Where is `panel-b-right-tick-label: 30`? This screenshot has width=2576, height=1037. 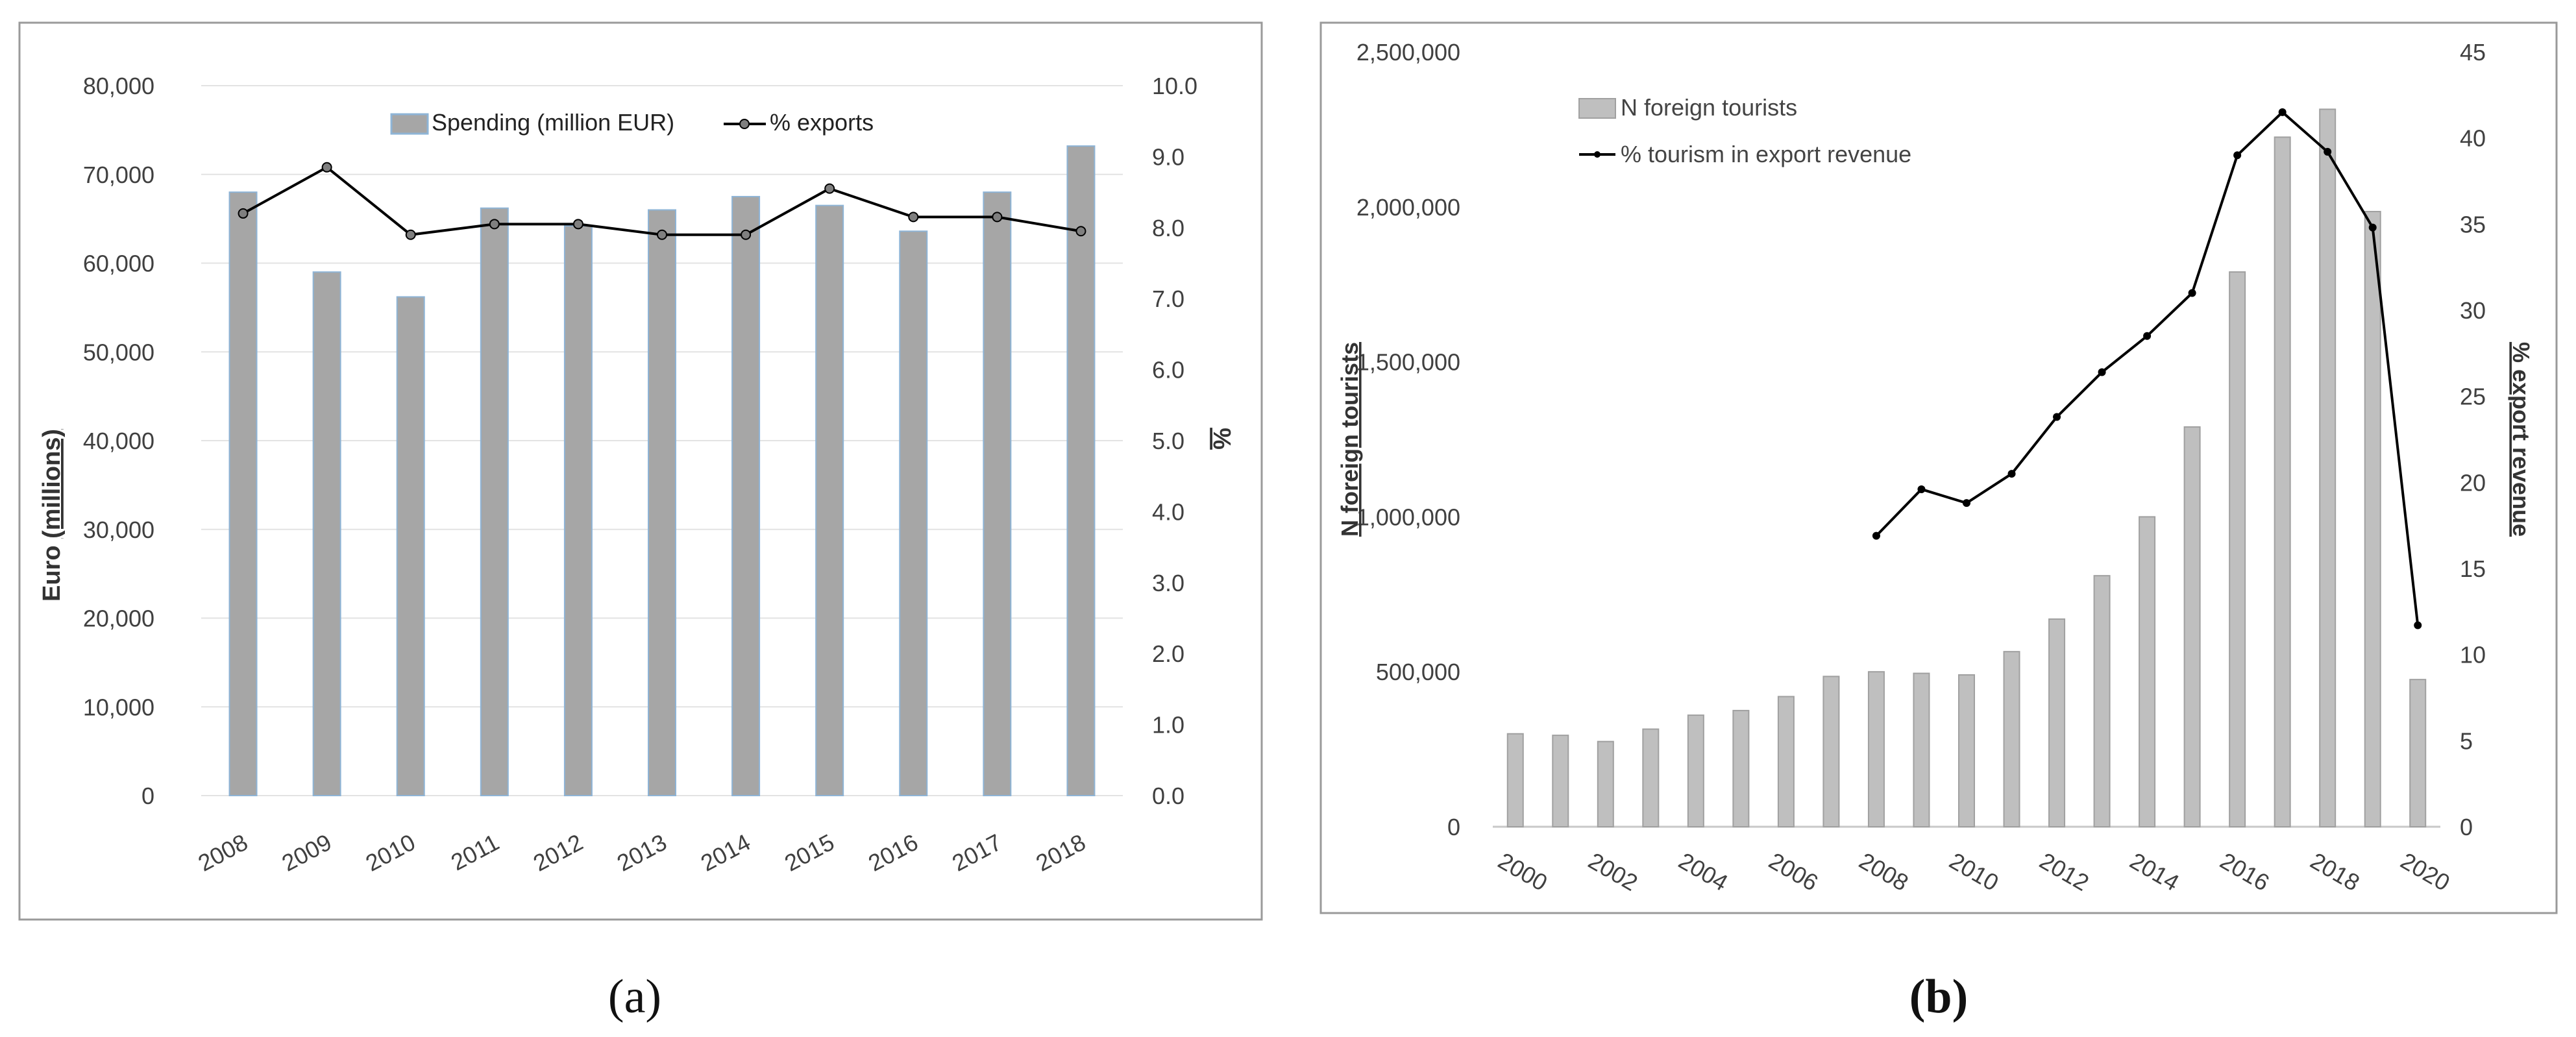 panel-b-right-tick-label: 30 is located at coordinates (2473, 310).